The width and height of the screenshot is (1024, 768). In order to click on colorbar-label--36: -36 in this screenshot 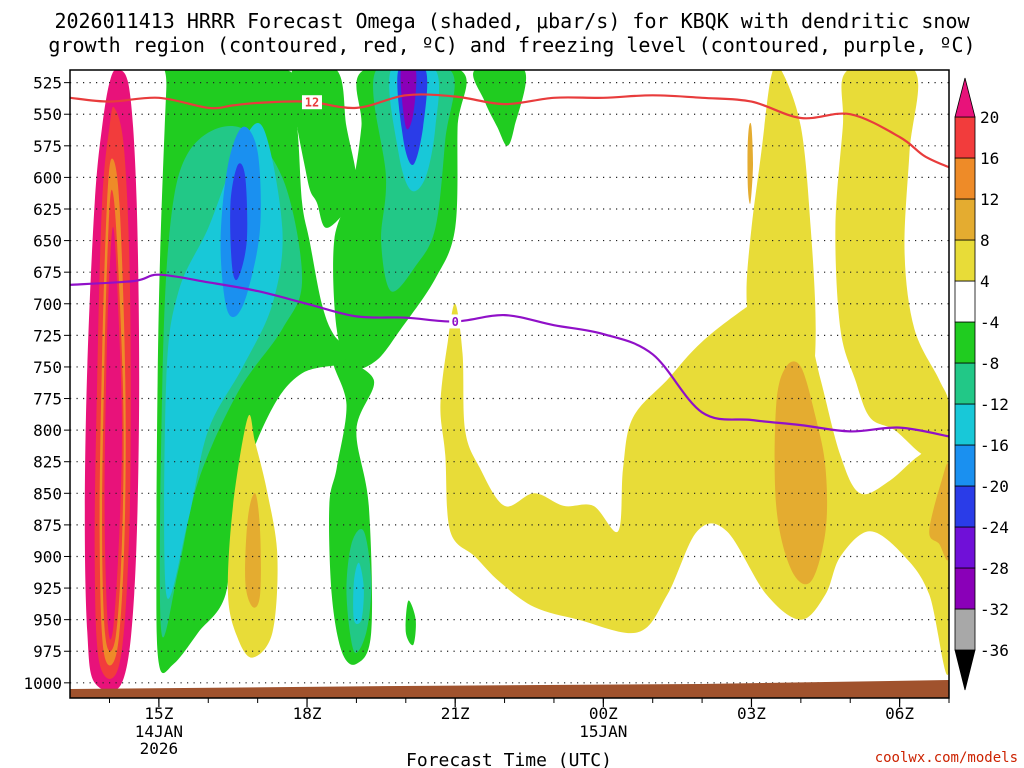, I will do `click(994, 650)`.